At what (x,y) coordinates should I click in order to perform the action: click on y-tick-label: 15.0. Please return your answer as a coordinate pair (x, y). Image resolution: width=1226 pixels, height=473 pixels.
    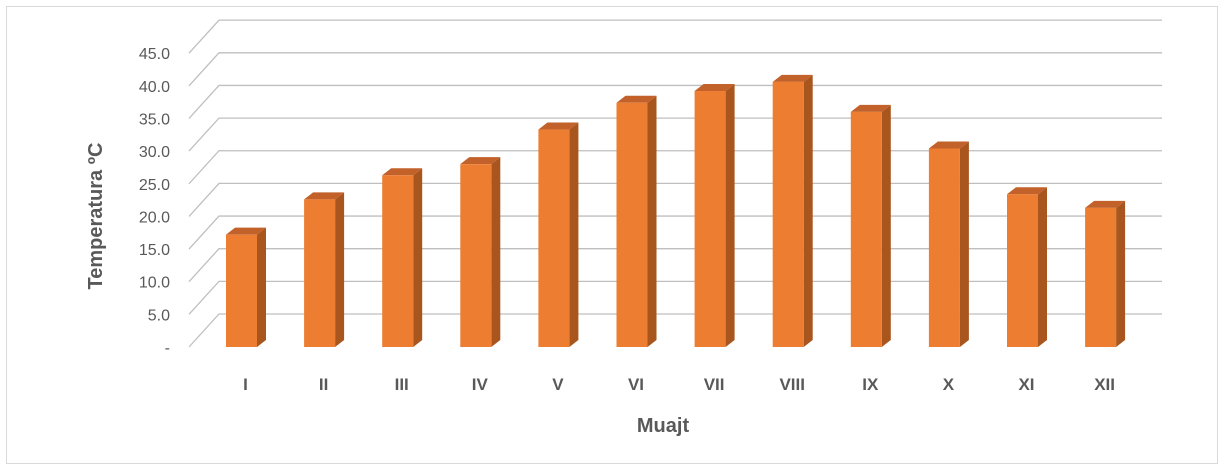
    Looking at the image, I should click on (154, 250).